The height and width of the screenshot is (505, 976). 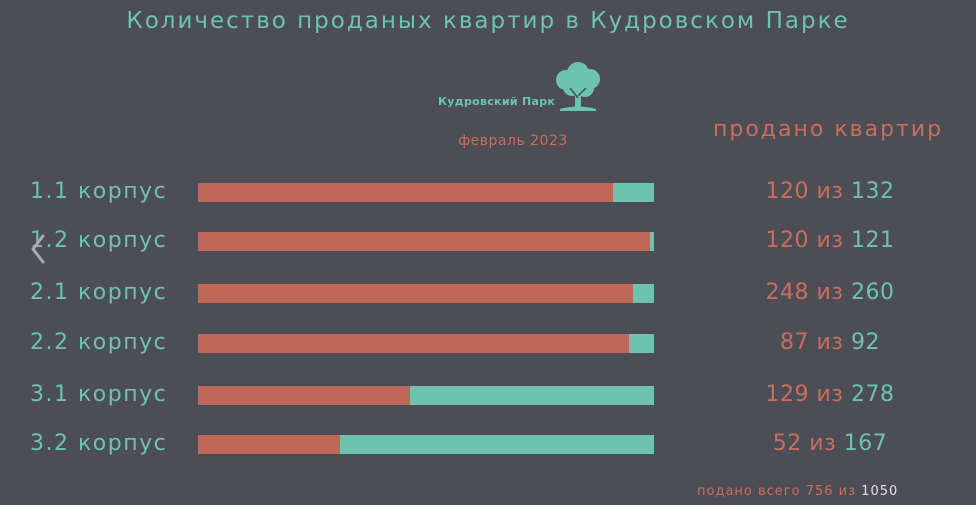 I want to click on value-label: 87 из 92, so click(x=830, y=343).